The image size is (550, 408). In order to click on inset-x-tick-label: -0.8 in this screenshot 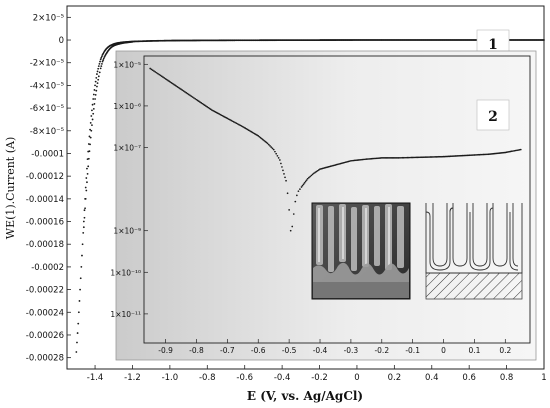, I will do `click(196, 350)`.